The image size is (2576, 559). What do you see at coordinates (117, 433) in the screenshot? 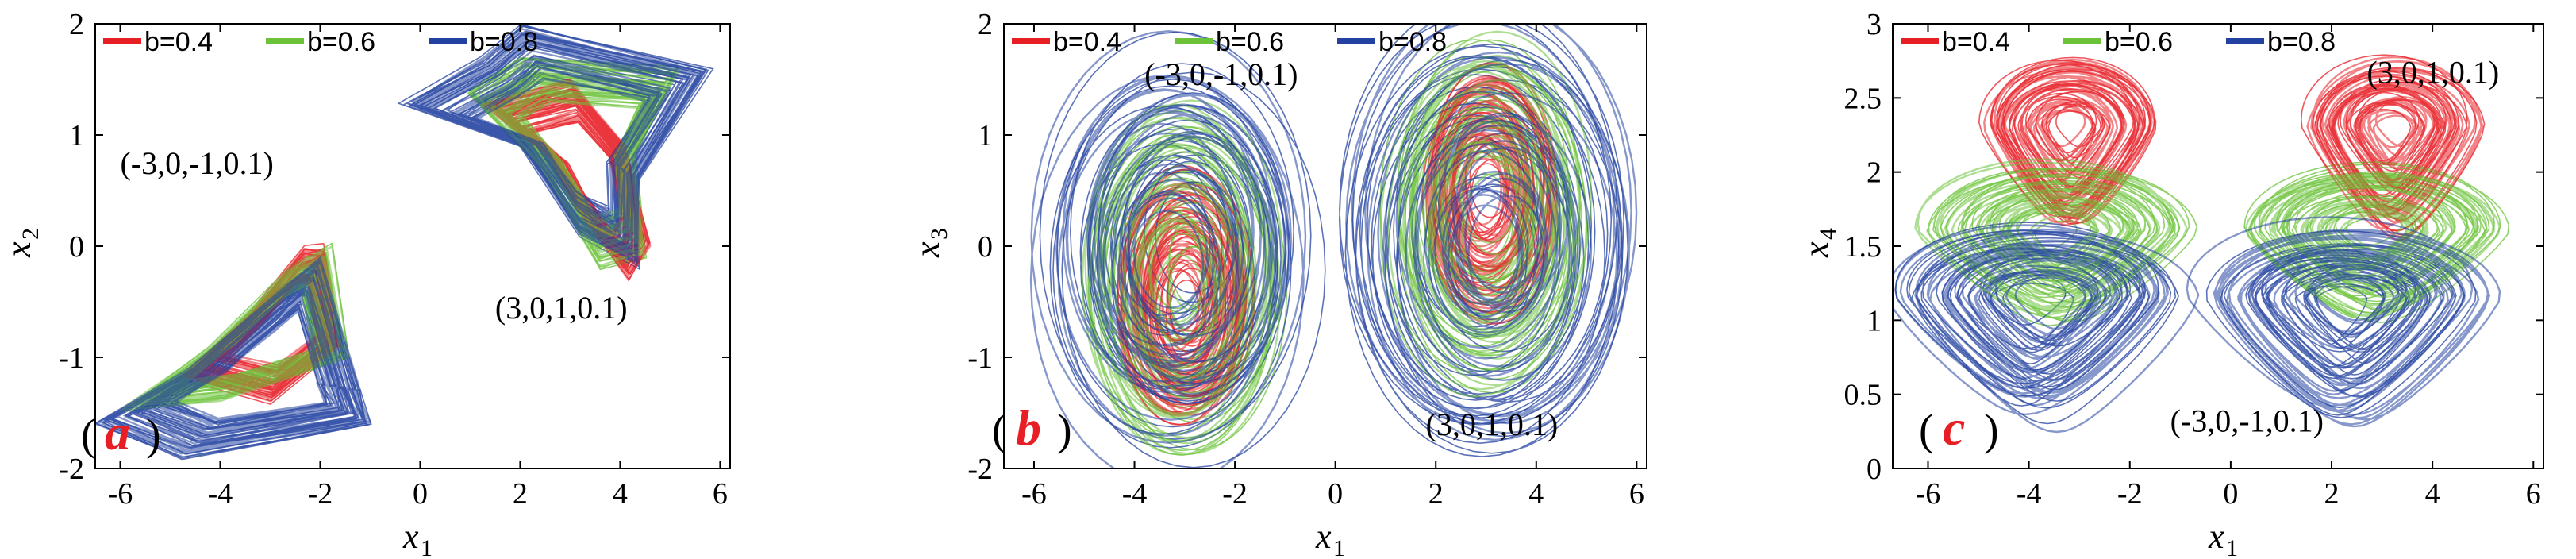
I see `panel-label: a` at bounding box center [117, 433].